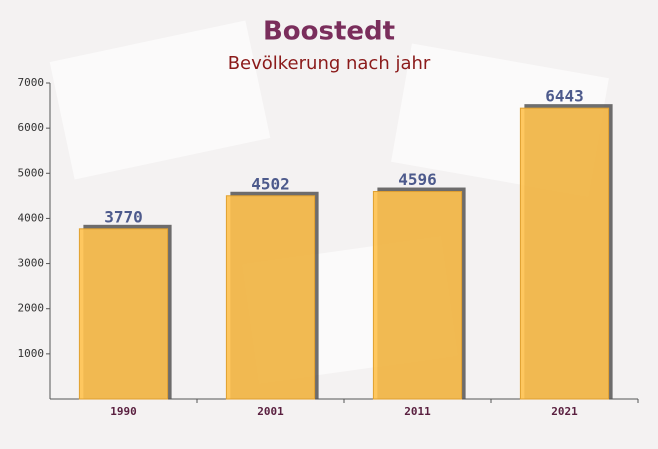 The image size is (658, 449). What do you see at coordinates (564, 411) in the screenshot?
I see `x-tick-label: 2021` at bounding box center [564, 411].